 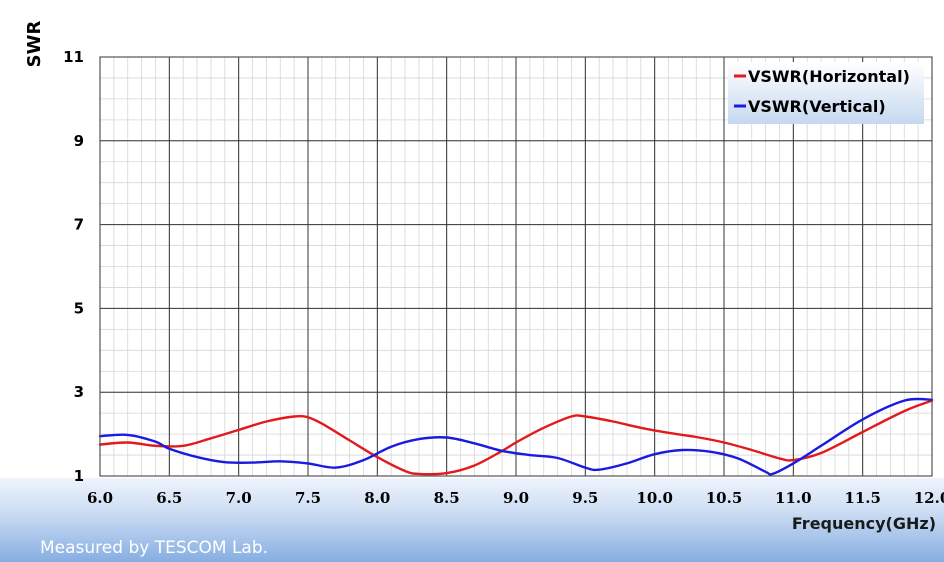 What do you see at coordinates (929, 498) in the screenshot?
I see `x-tick-label: 12.0` at bounding box center [929, 498].